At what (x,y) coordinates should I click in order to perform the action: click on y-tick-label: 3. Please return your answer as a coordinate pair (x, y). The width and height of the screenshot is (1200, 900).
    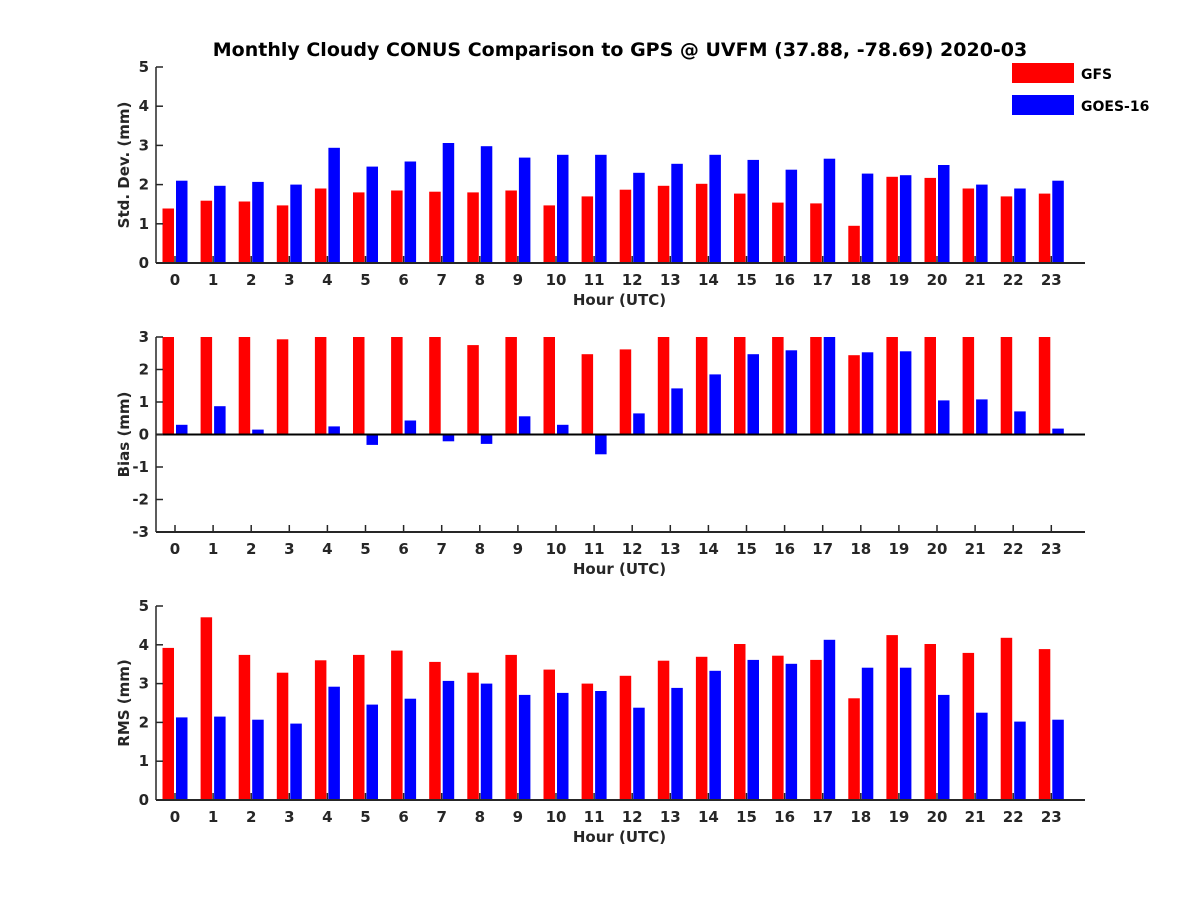
    Looking at the image, I should click on (144, 145).